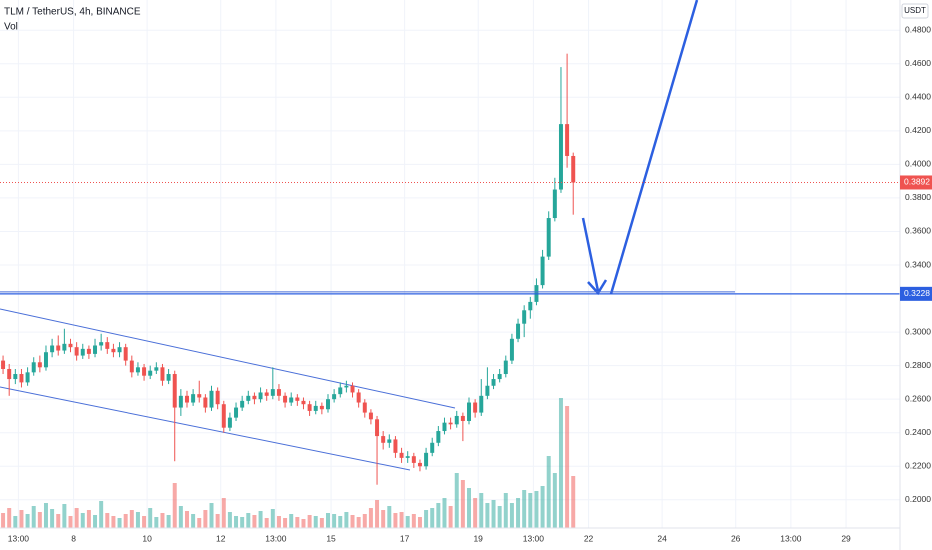 Image resolution: width=932 pixels, height=550 pixels. I want to click on support-label: 0.3228, so click(917, 293).